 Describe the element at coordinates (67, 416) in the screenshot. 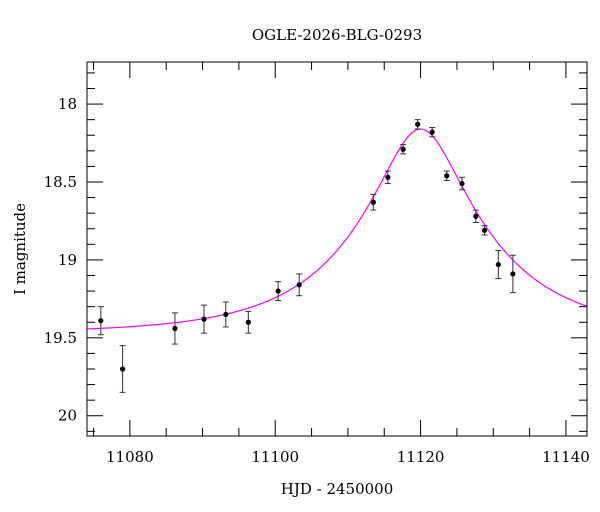

I see `y-tick-label: 20` at that location.